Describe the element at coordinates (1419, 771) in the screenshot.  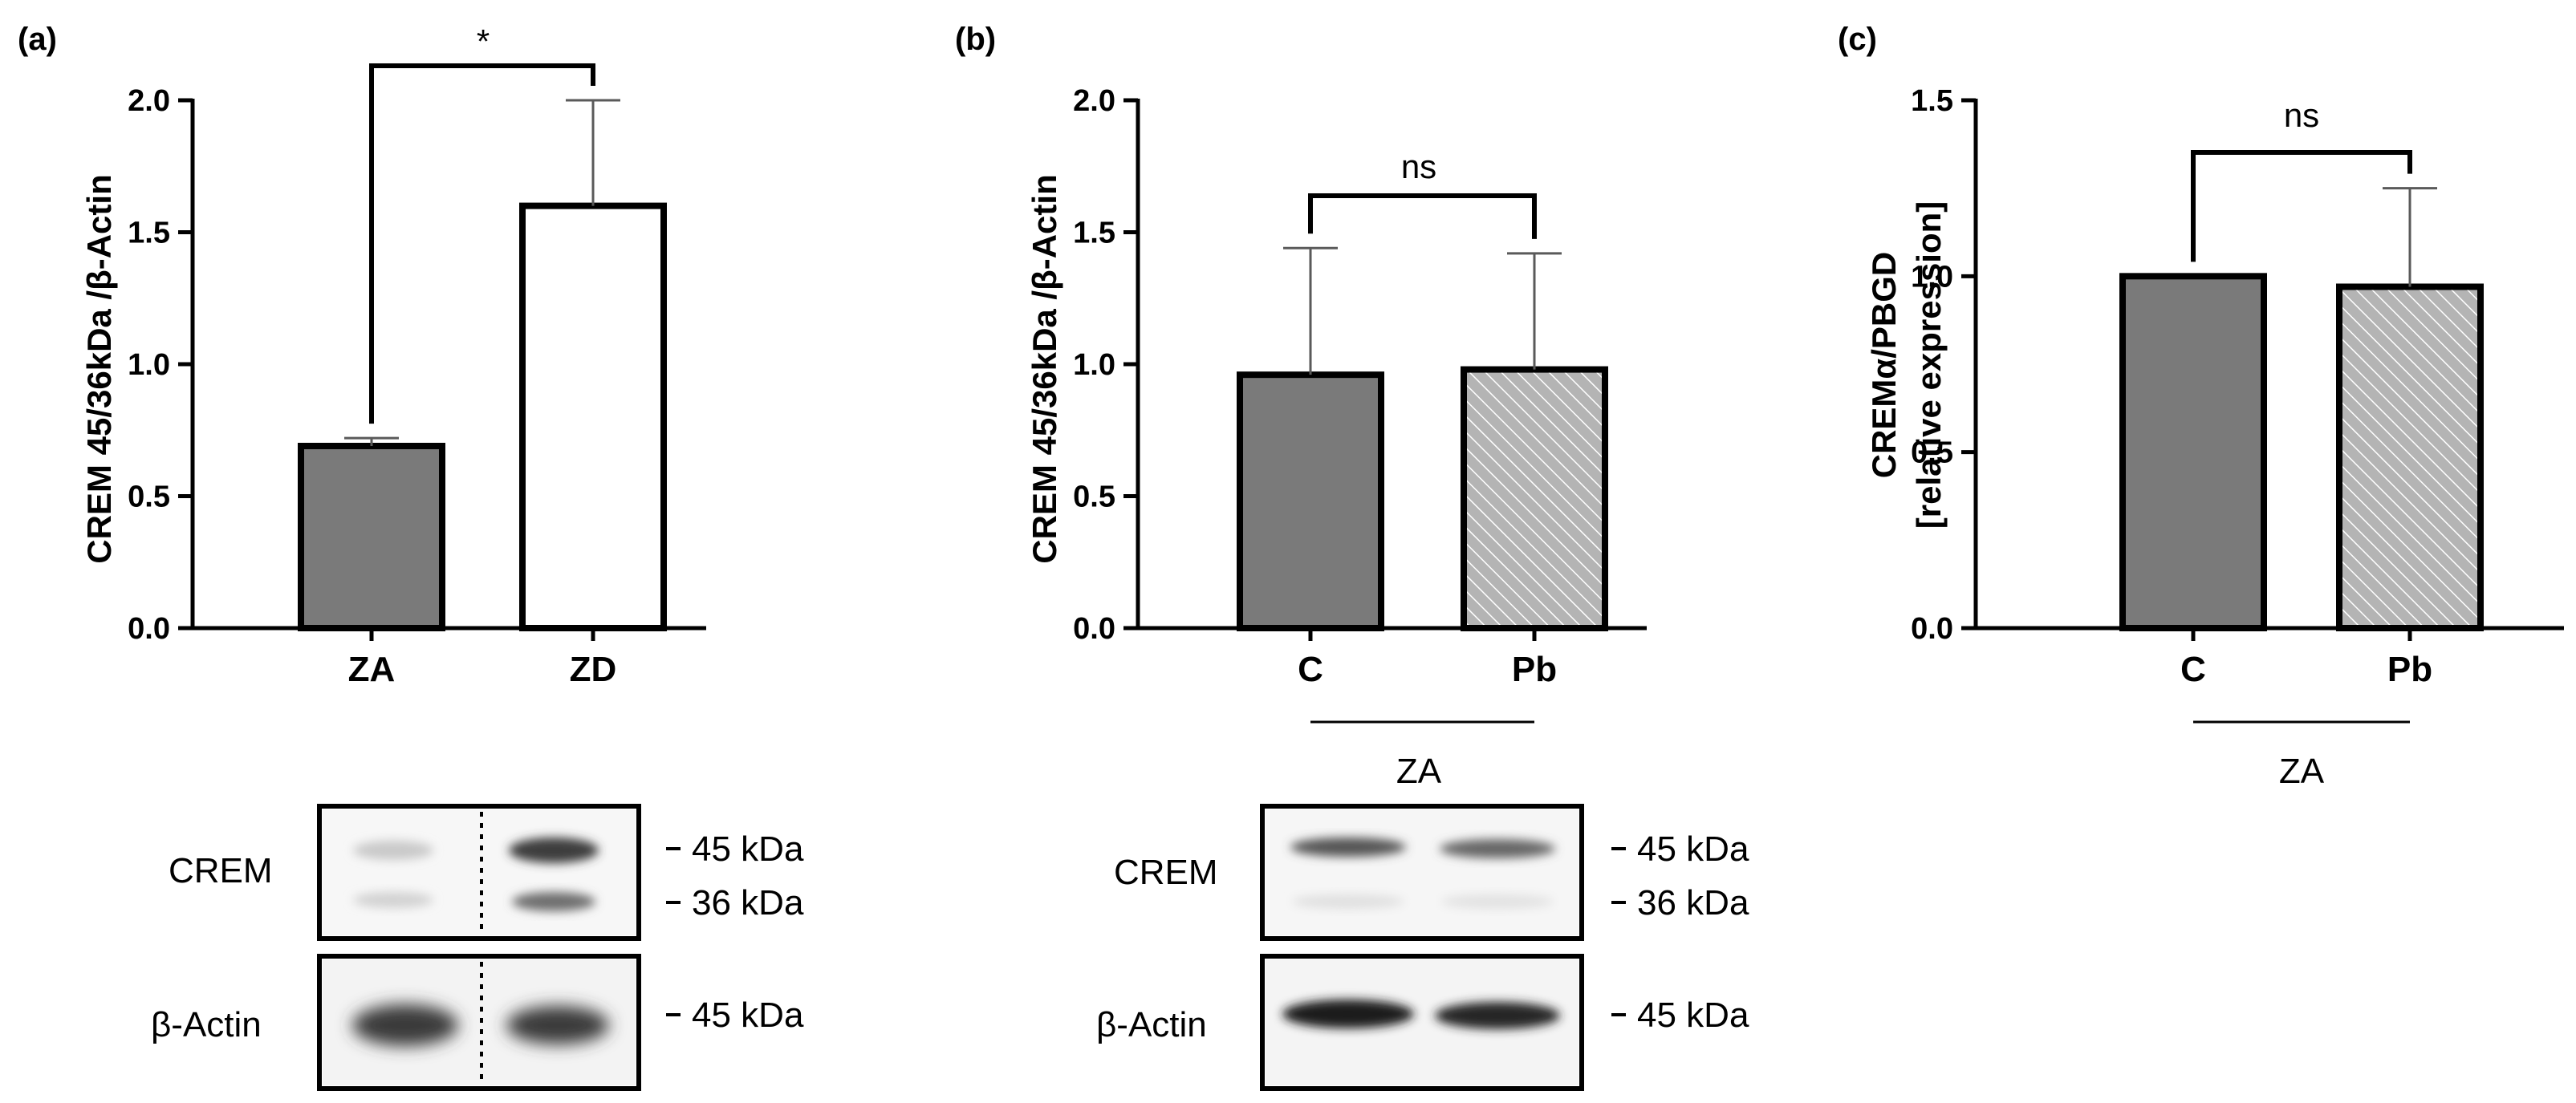
I see `chart-b-group-label: ZA` at that location.